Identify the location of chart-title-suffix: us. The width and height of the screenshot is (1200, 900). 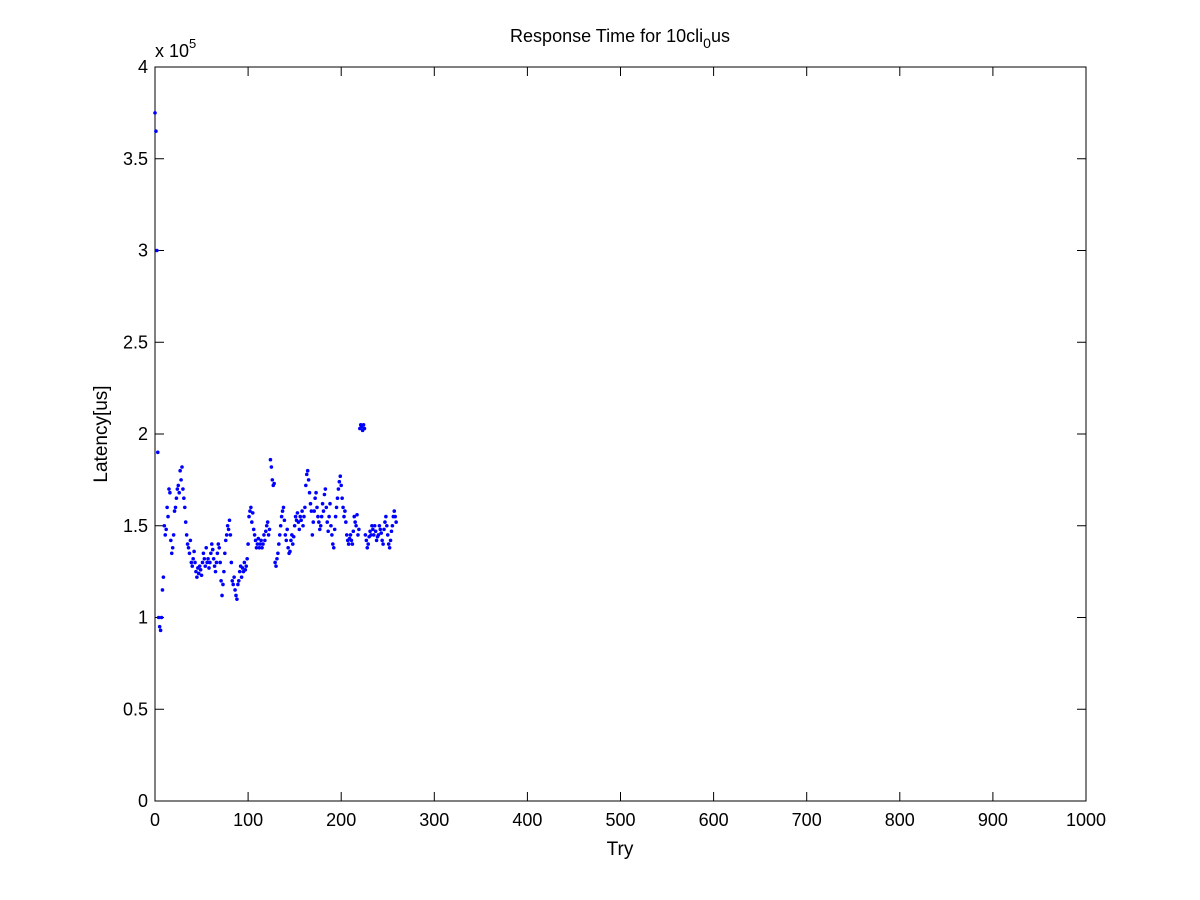
(720, 36).